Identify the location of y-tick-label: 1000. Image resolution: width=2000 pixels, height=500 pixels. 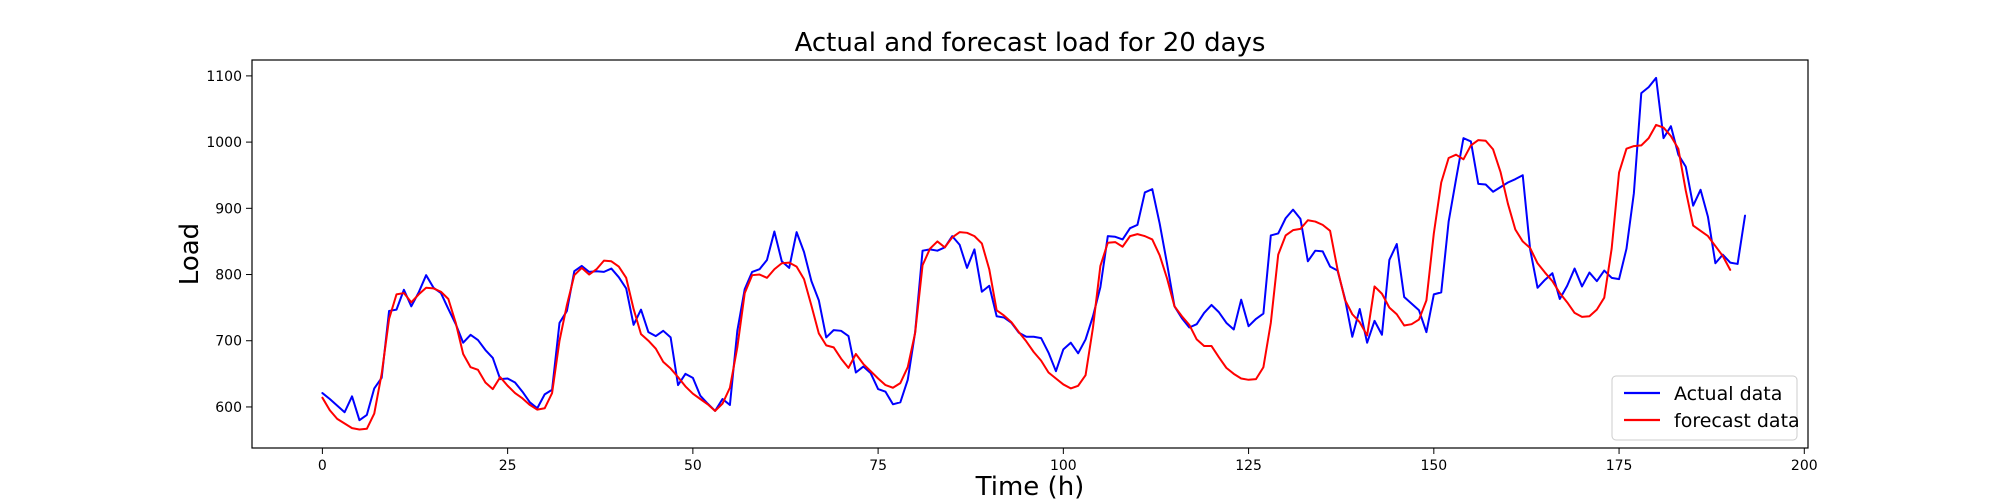
(224, 143).